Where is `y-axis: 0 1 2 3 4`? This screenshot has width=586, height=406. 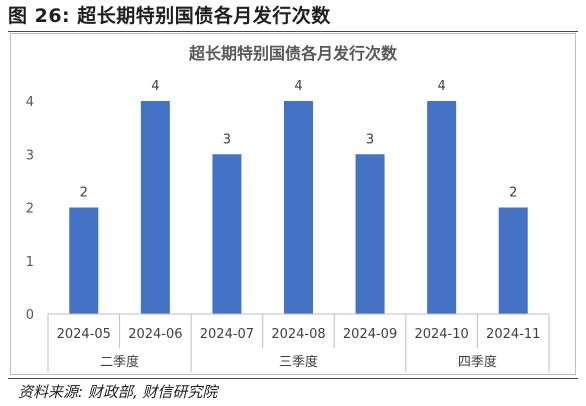 y-axis: 0 1 2 3 4 is located at coordinates (30, 209).